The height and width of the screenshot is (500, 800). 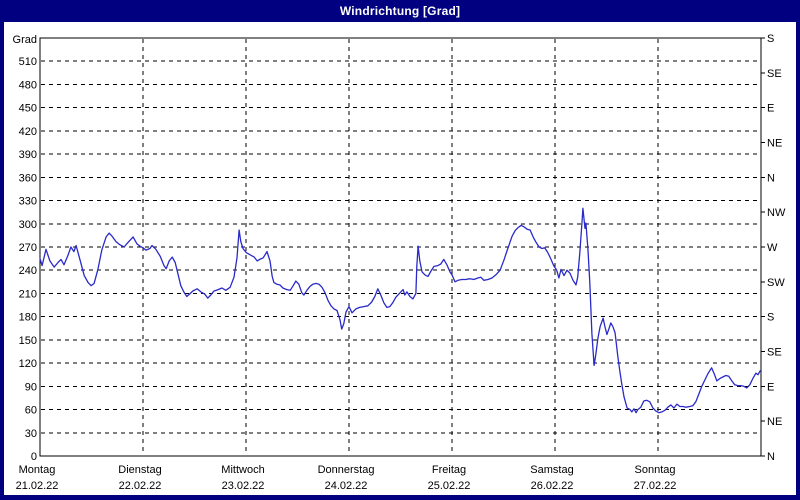 What do you see at coordinates (346, 486) in the screenshot?
I see `date-label: 24.02.22` at bounding box center [346, 486].